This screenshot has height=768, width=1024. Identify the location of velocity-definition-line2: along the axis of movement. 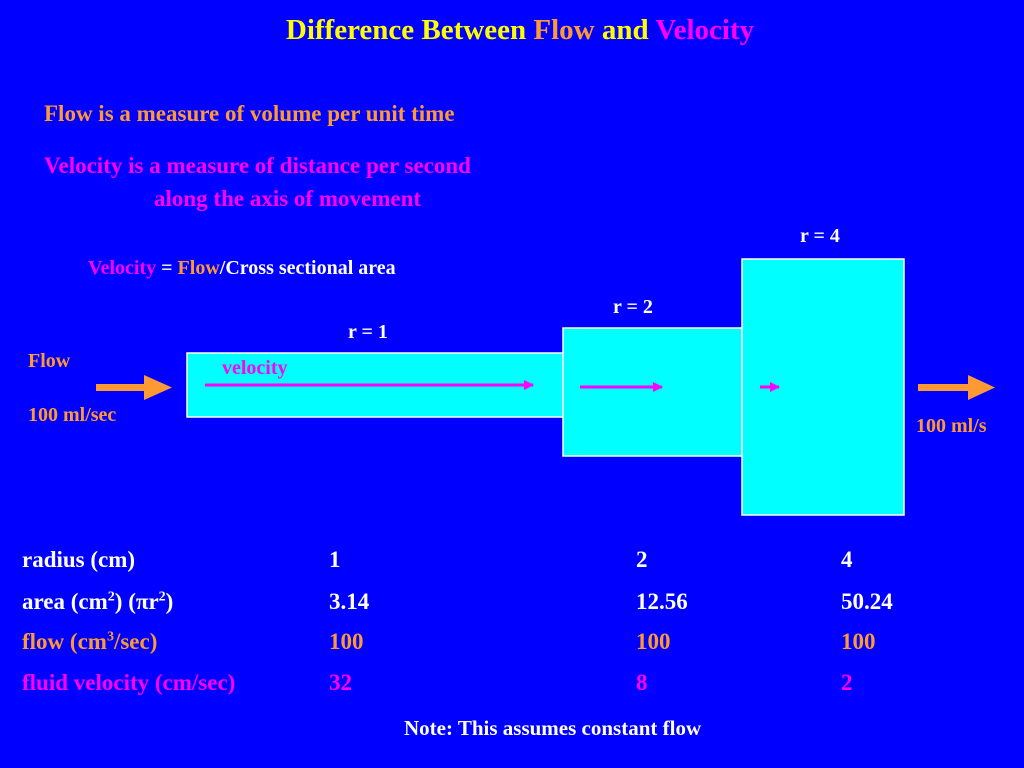
(288, 198).